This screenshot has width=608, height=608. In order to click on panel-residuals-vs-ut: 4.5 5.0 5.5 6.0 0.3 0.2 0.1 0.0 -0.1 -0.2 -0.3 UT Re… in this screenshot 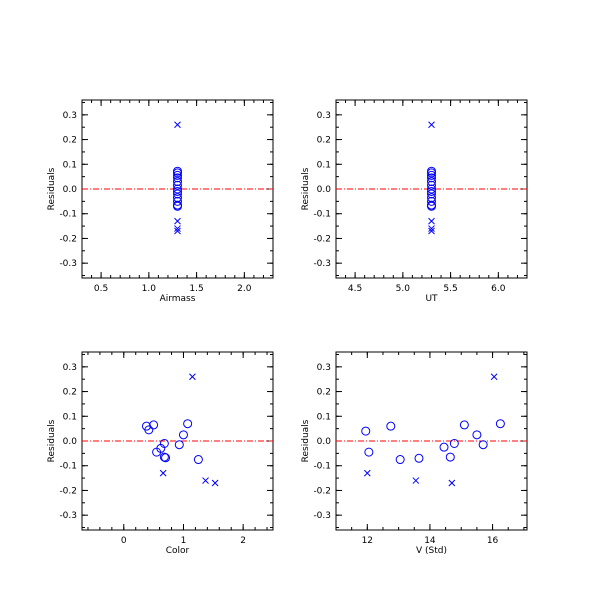, I will do `click(414, 201)`.